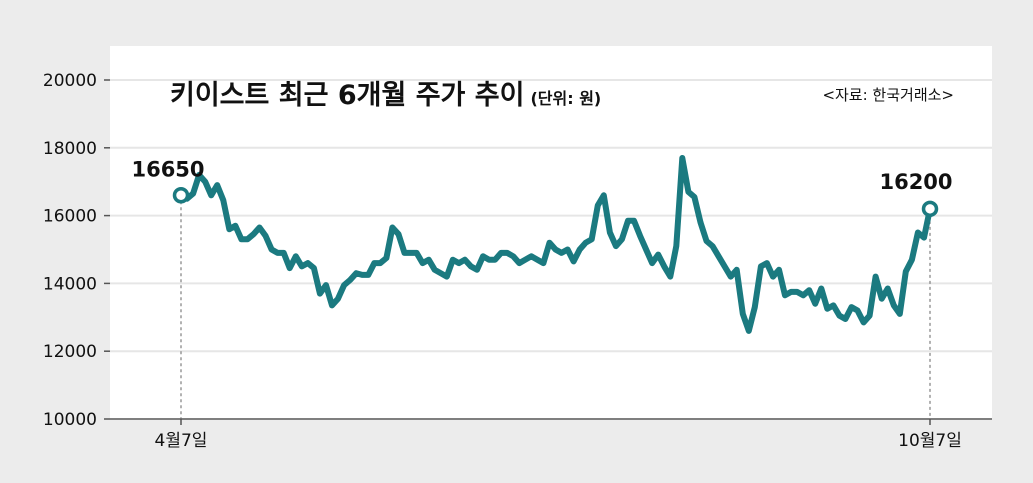 The height and width of the screenshot is (483, 1033). I want to click on chart-title: 키이스트 최근 6개월 주가 추이 (단위: 원), so click(385, 95).